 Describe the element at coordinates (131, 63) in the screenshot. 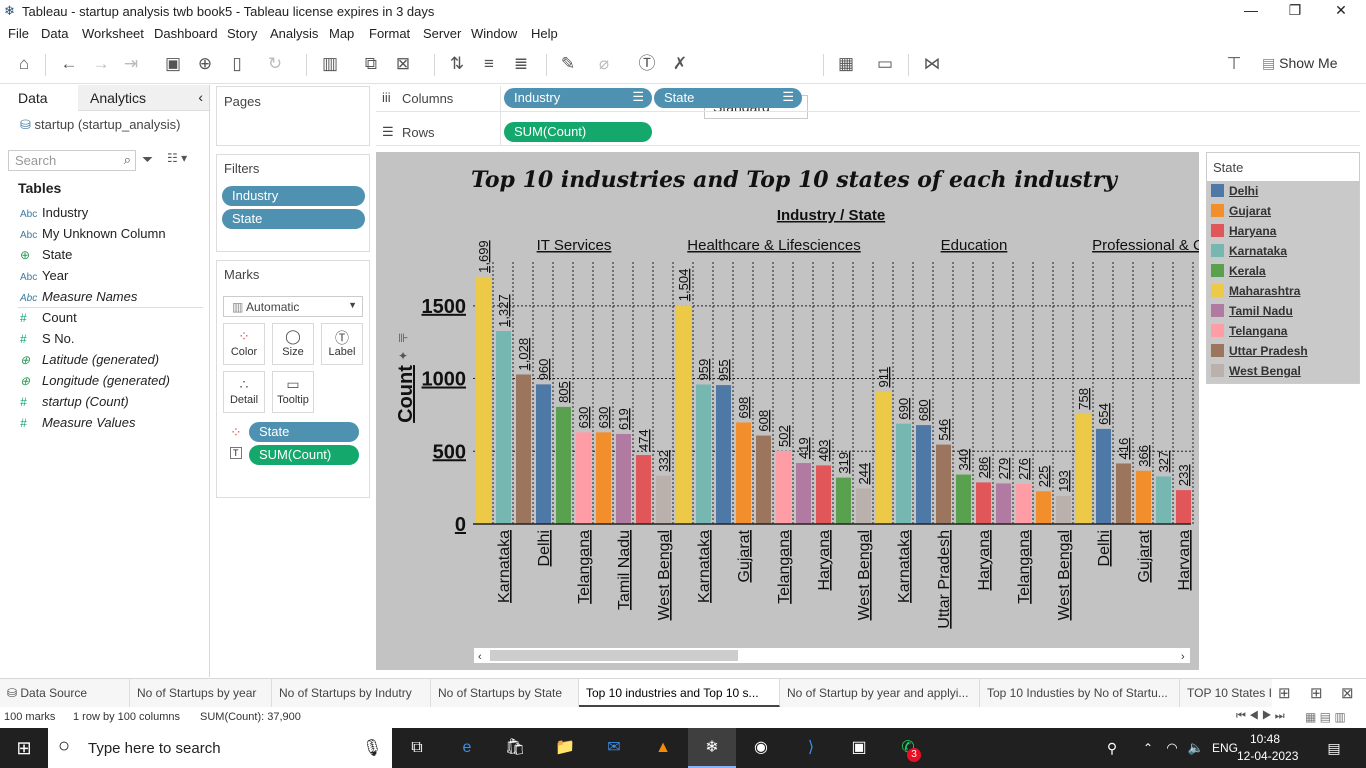

I see `replay-icon: ⇥` at that location.